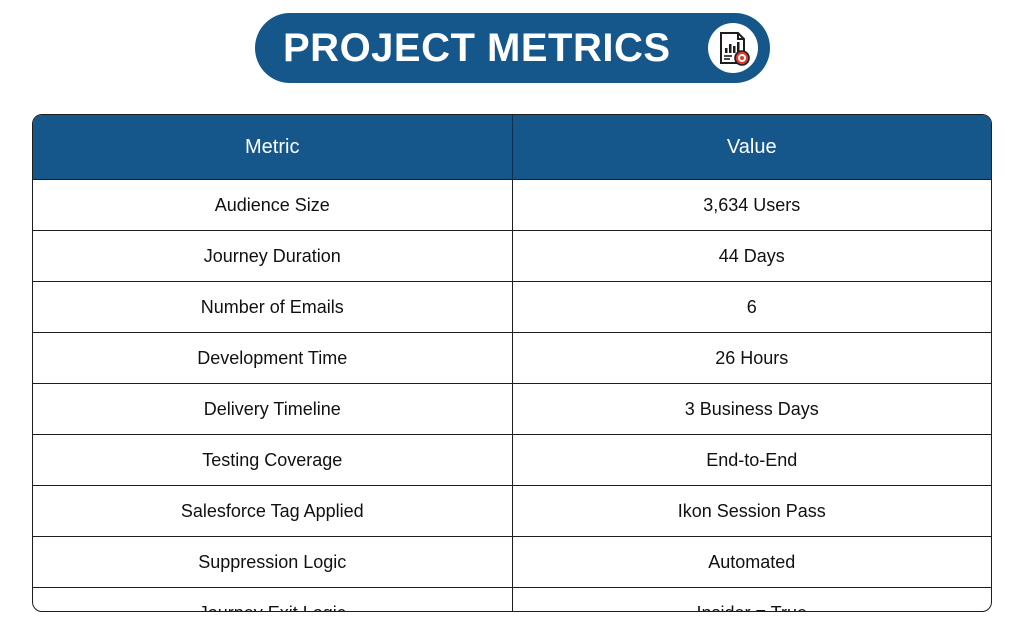  I want to click on report-chart-target-icon, so click(733, 48).